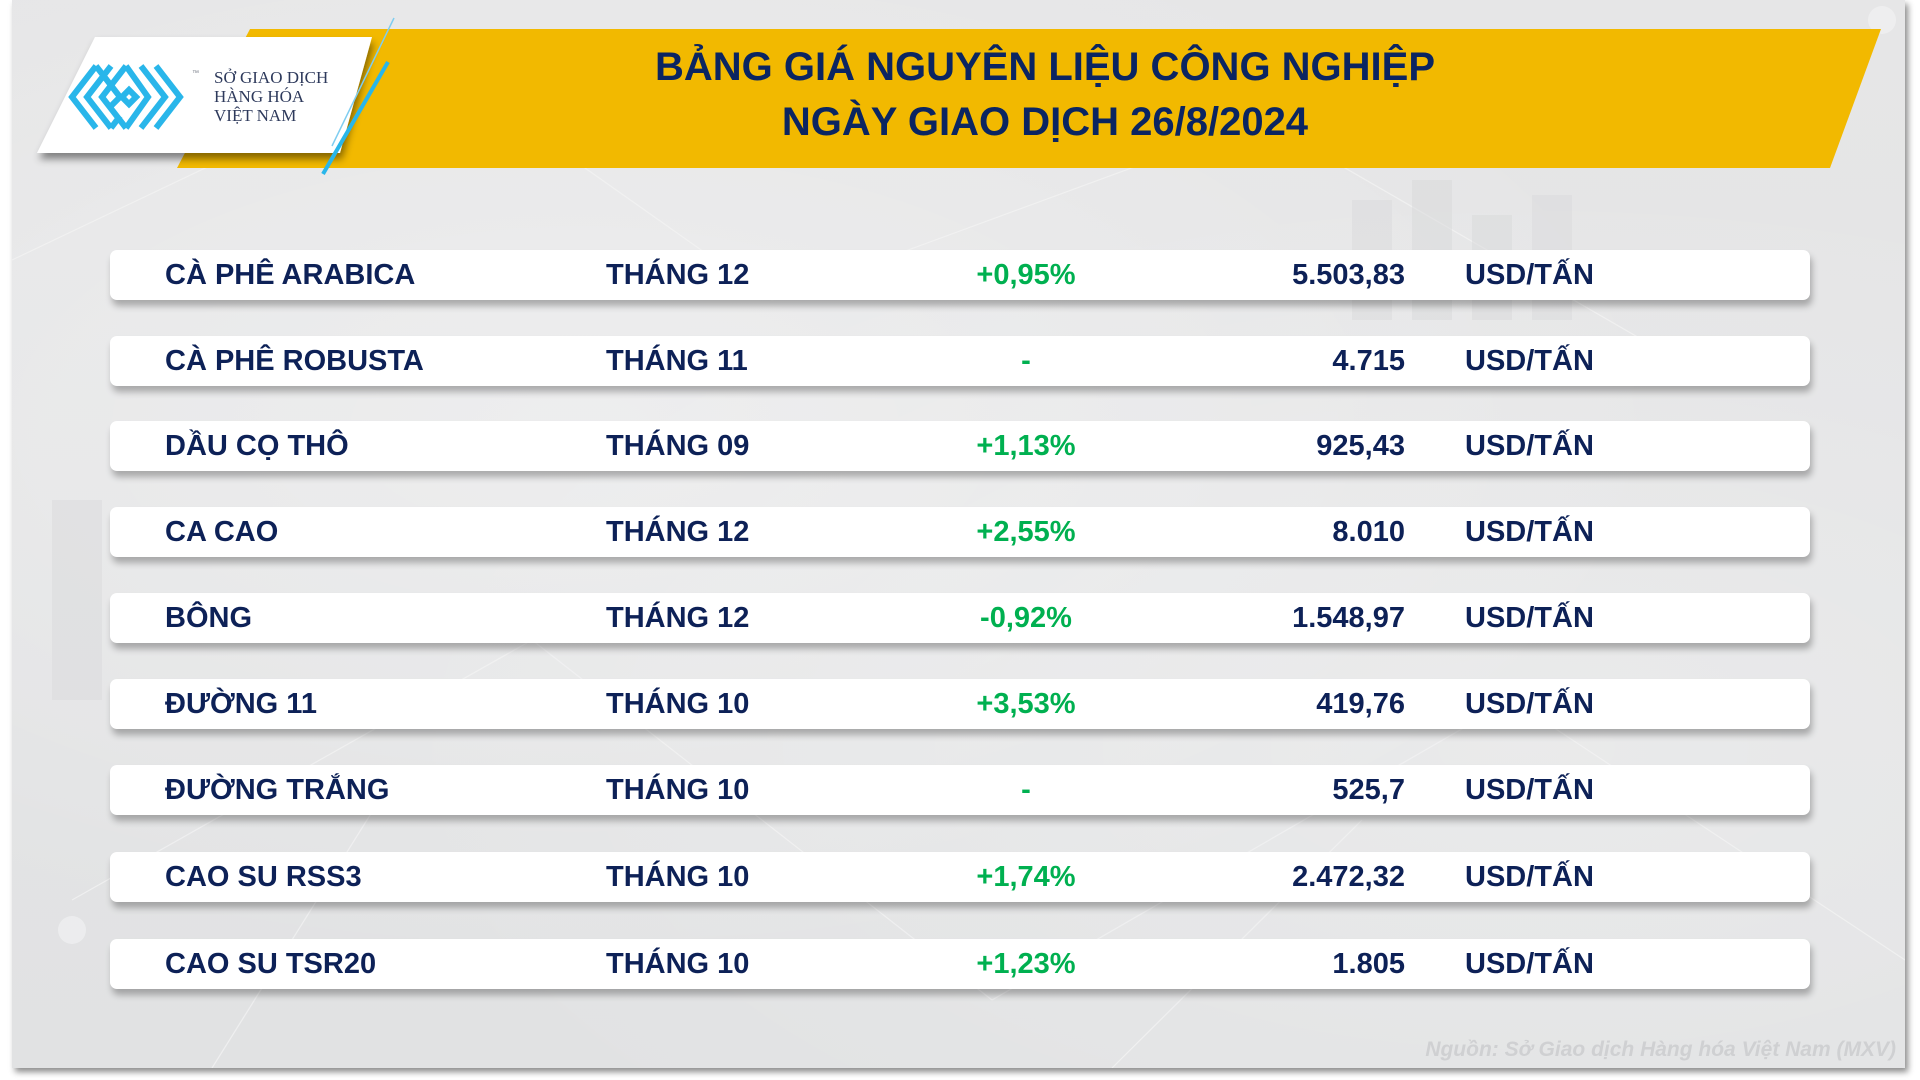  What do you see at coordinates (1348, 618) in the screenshot?
I see `price-value: 1.548,97` at bounding box center [1348, 618].